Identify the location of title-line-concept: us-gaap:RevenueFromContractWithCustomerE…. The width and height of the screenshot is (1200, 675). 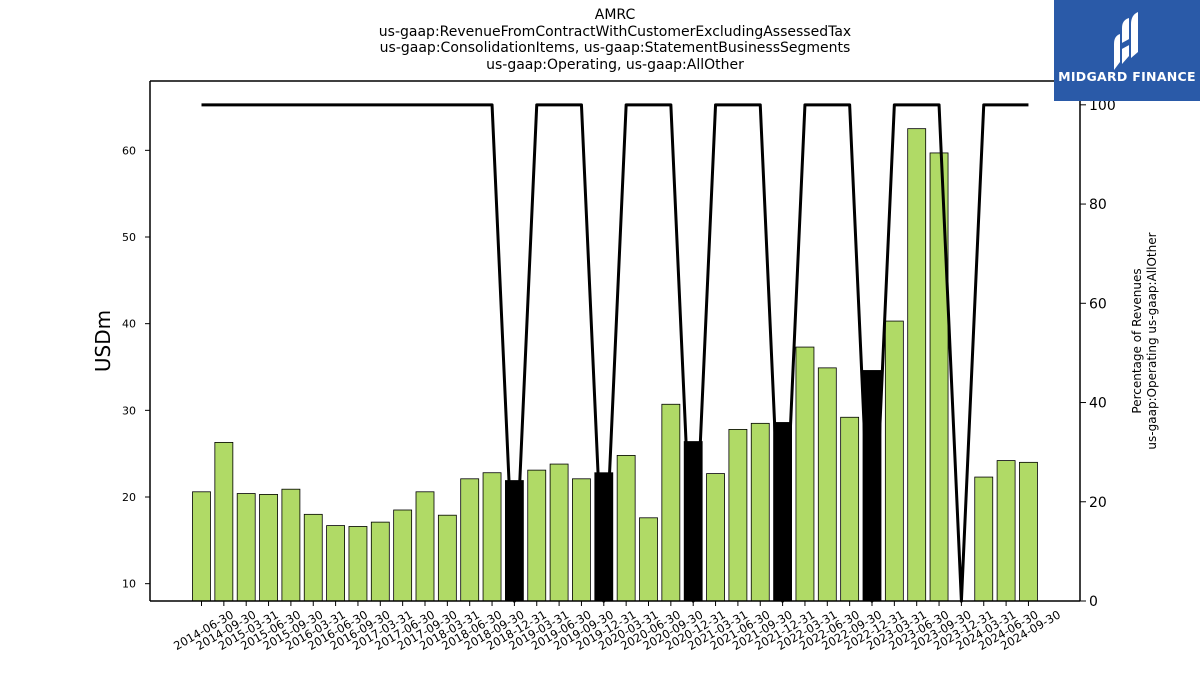
(615, 31).